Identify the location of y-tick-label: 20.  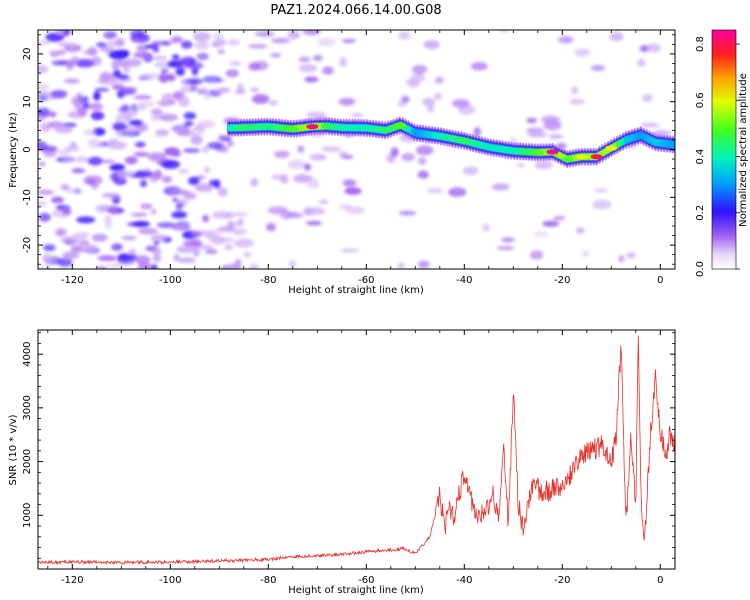
(27, 54).